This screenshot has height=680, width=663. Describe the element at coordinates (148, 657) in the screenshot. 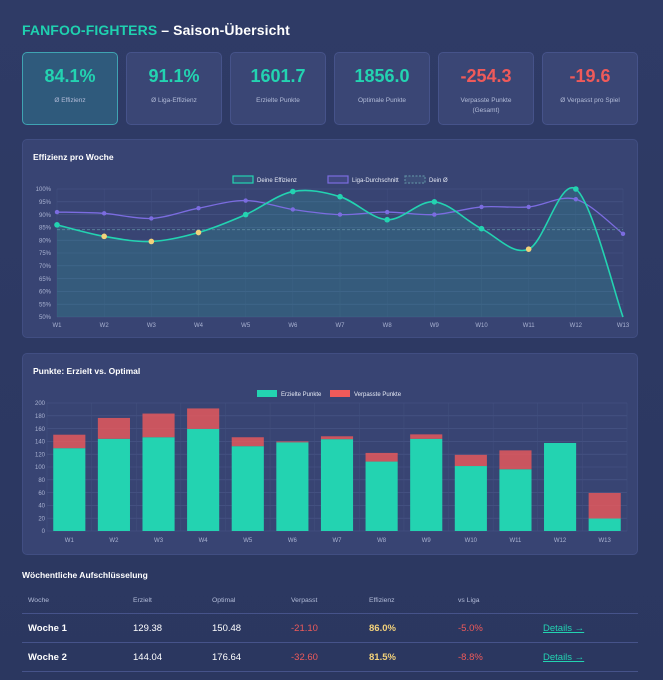

I see `scored-cell: 144.04` at that location.